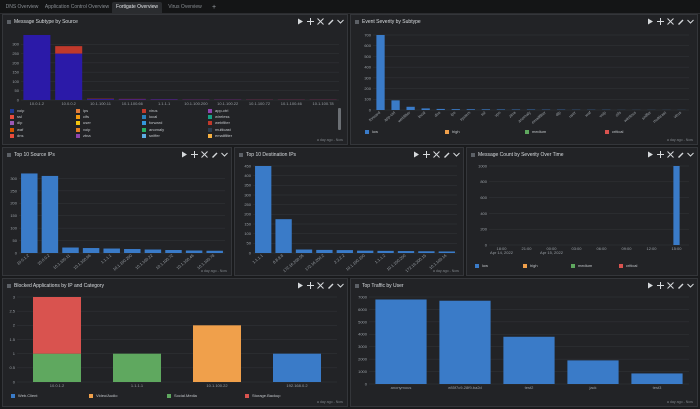 The image size is (700, 409). I want to click on legend-item: emailfilter, so click(220, 135).